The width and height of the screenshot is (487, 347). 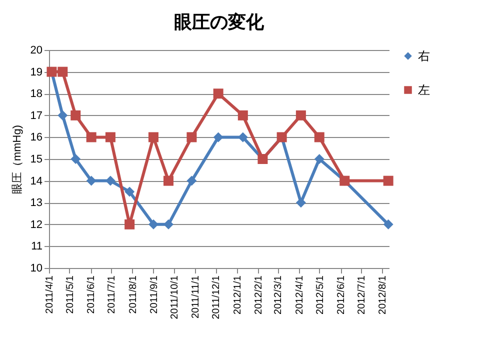 What do you see at coordinates (36, 138) in the screenshot?
I see `y-tick-label: 16` at bounding box center [36, 138].